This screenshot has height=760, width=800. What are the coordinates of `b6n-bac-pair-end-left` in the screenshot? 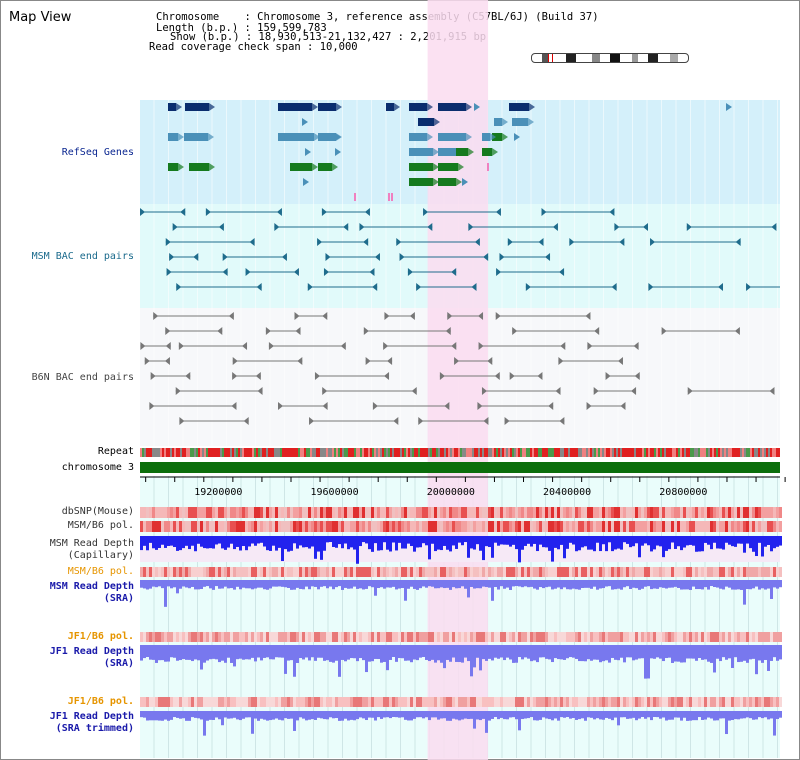 It's located at (512, 376).